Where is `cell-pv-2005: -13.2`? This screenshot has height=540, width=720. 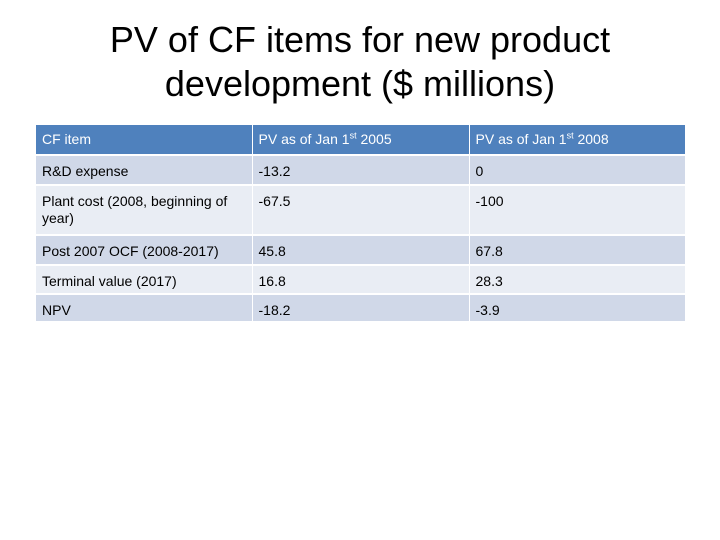 cell-pv-2005: -13.2 is located at coordinates (361, 170).